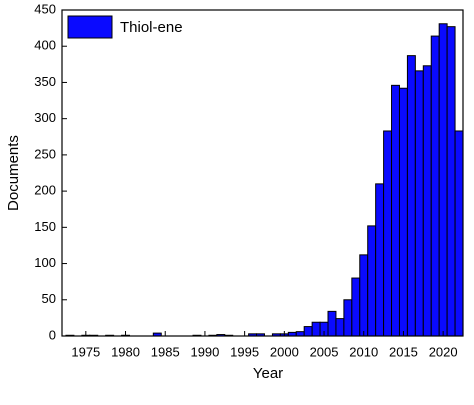  Describe the element at coordinates (13, 173) in the screenshot. I see `y-axis-title: Documents` at that location.